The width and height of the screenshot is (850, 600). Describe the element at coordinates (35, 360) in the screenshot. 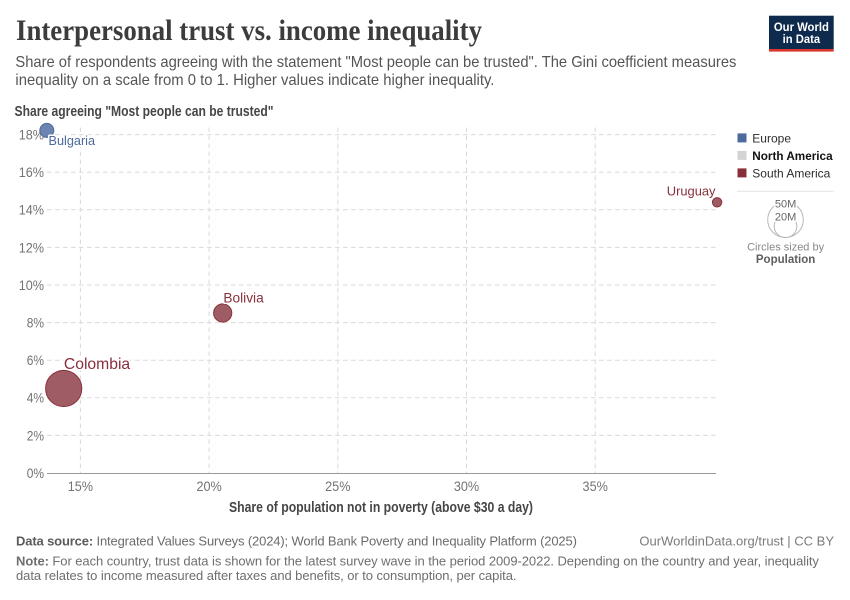

I see `svg-text: 6%` at that location.